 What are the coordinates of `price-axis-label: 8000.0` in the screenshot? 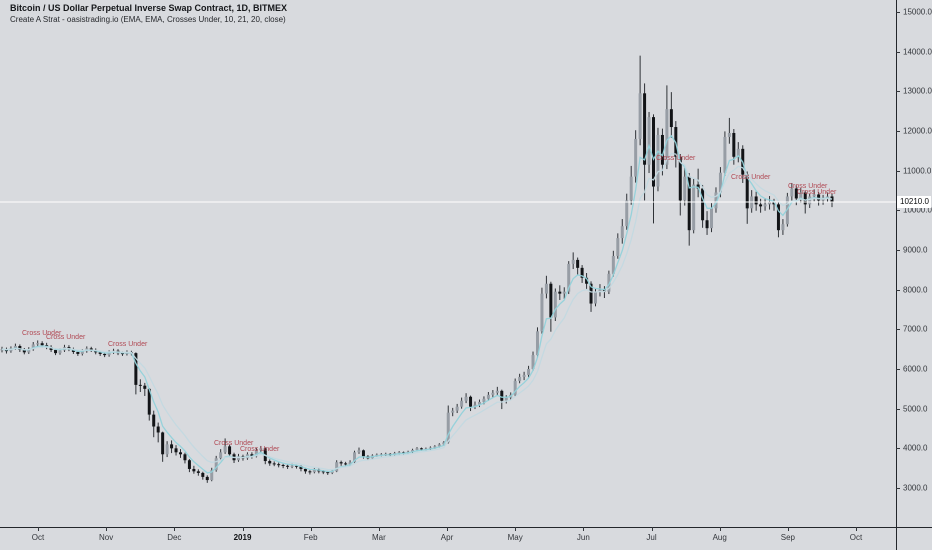 It's located at (915, 290).